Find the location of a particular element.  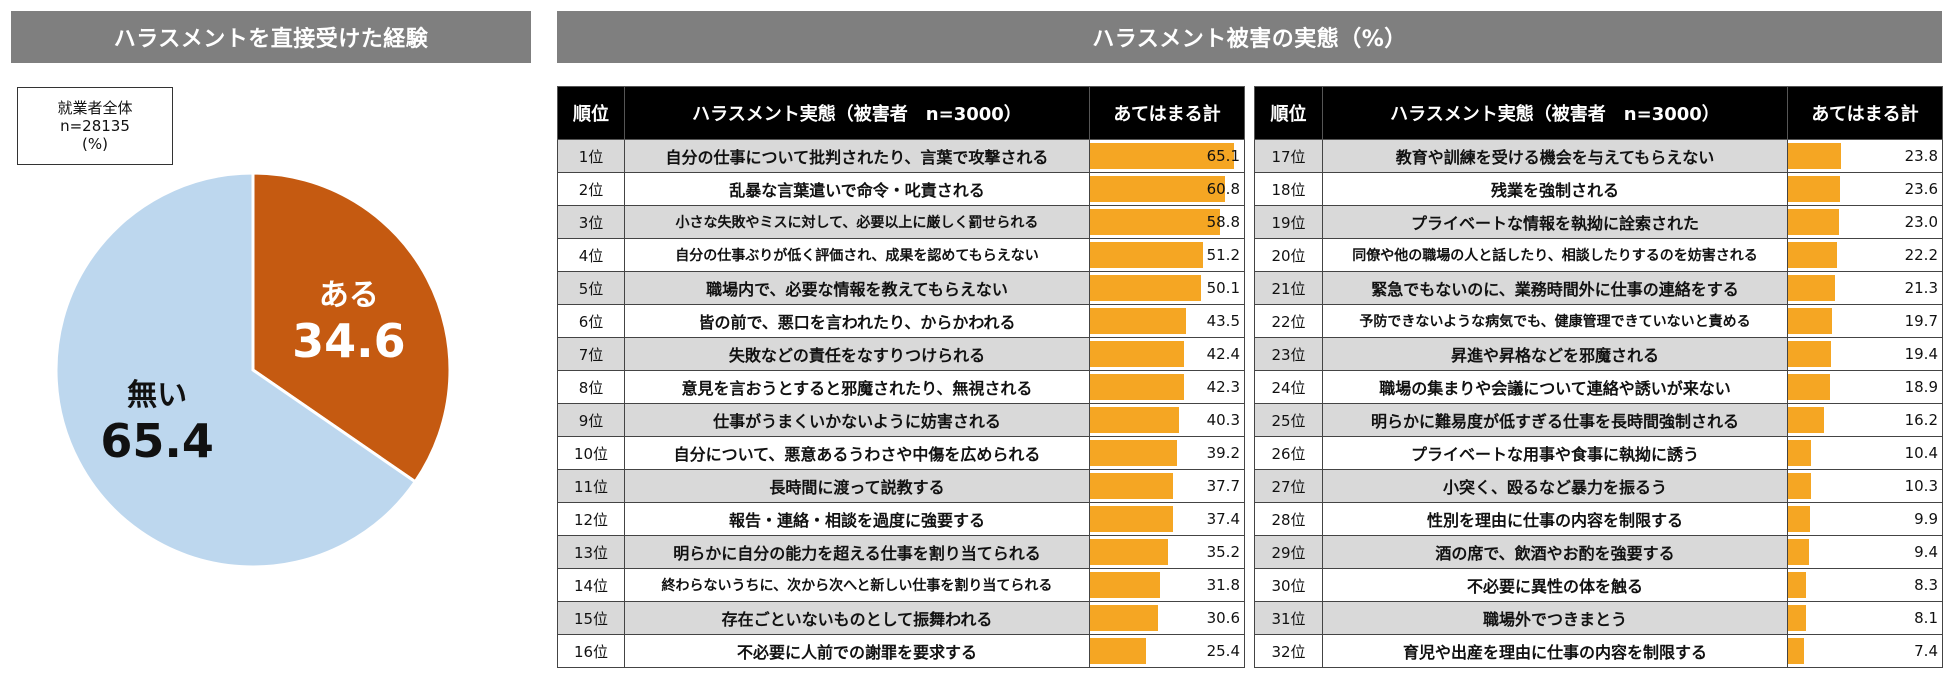

pie-chart: ある 34.6 無い 65.4 is located at coordinates (253, 370).